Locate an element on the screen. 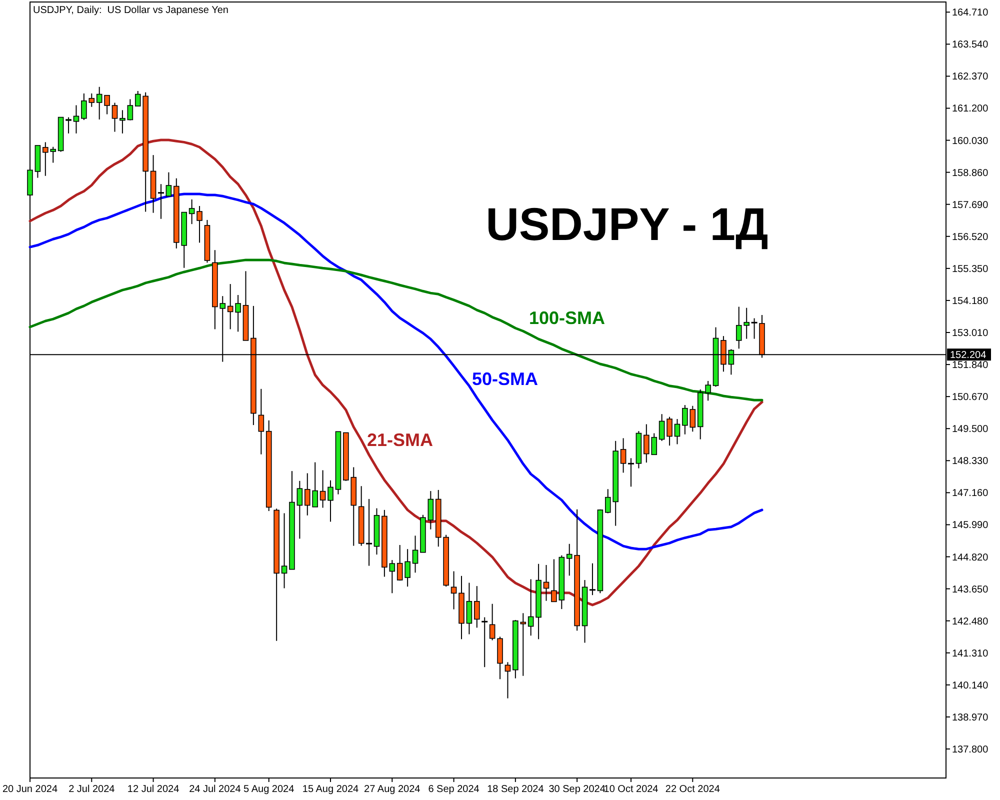  chart-subtitle: USDJPY, Daily: US Dollar vs Japanese Yen is located at coordinates (130, 10).